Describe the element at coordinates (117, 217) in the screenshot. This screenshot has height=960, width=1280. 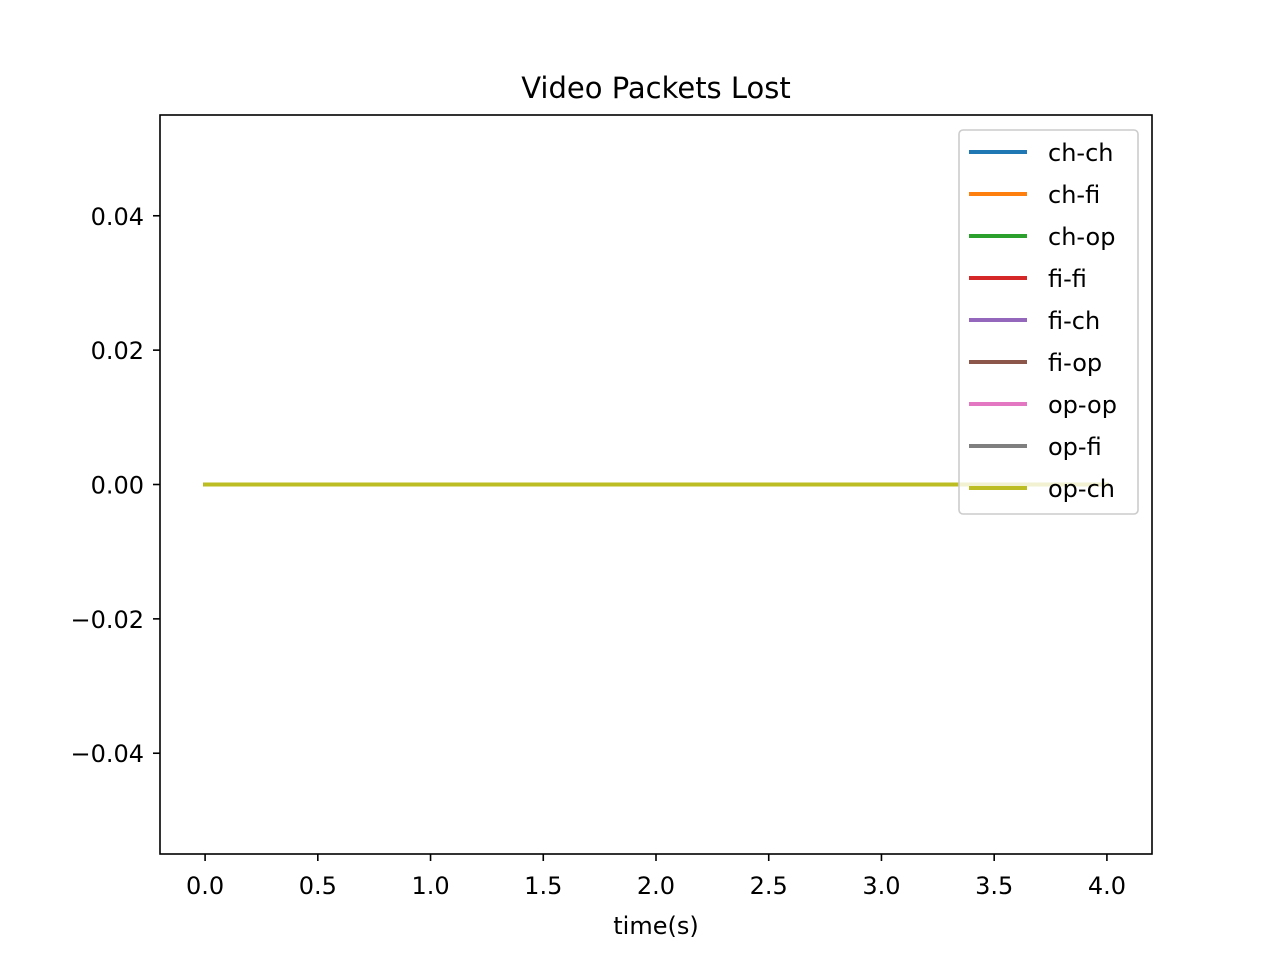
I see `y-tick-label: 0.04` at that location.